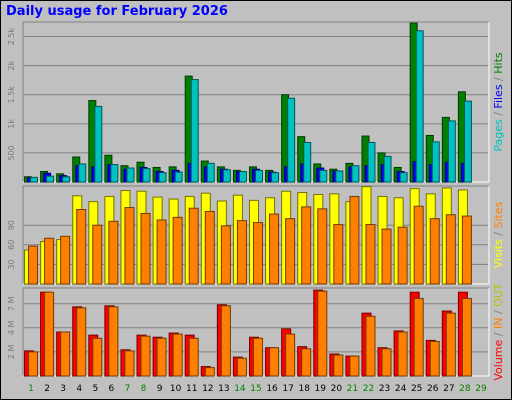 This screenshot has width=512, height=400. Describe the element at coordinates (11, 124) in the screenshot. I see `y-tick-label: 1k` at that location.